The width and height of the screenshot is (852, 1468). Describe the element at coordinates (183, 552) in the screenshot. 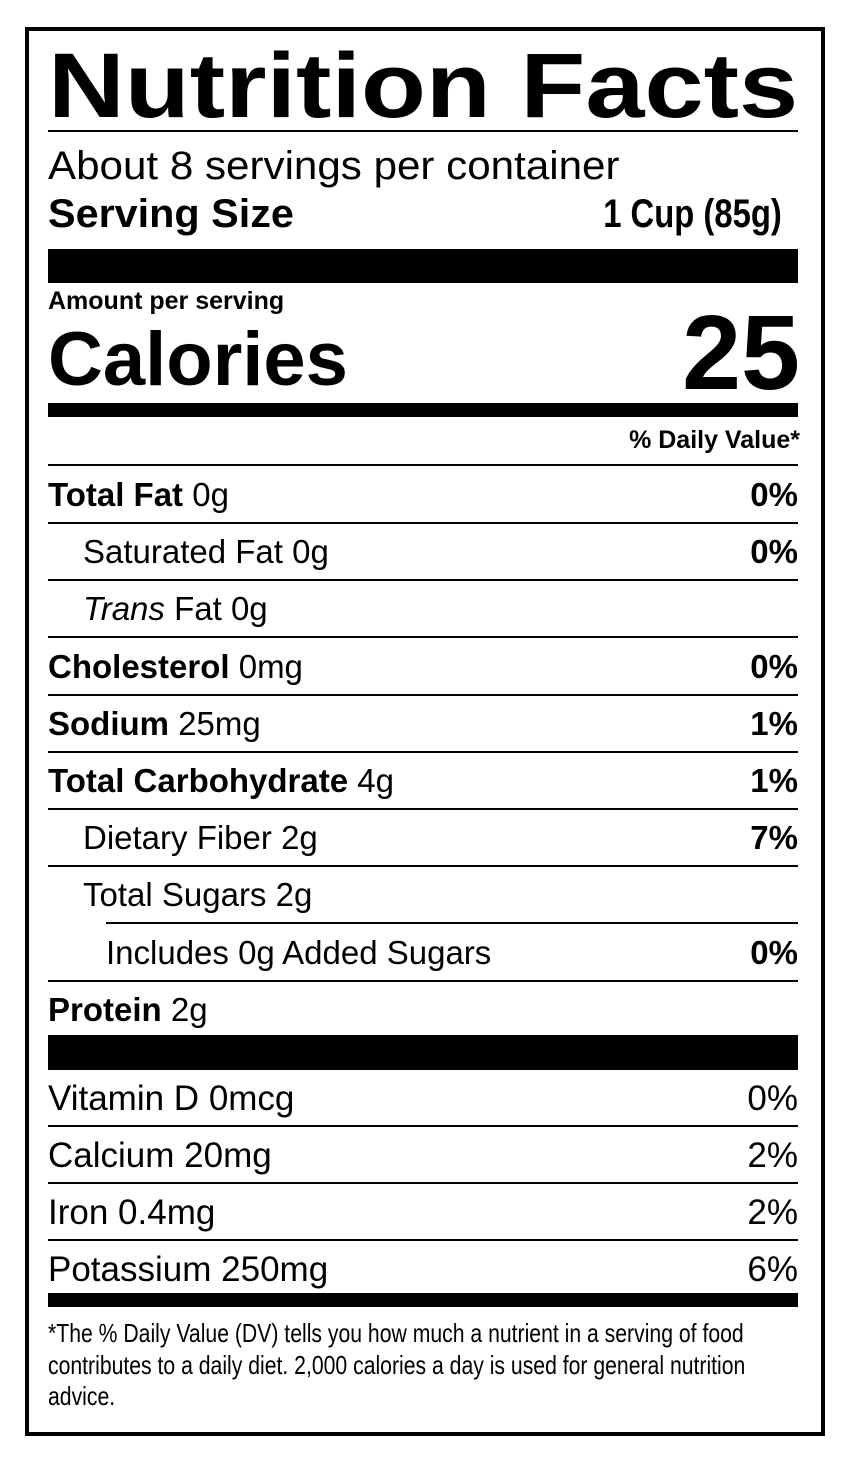

I see `nutrient-name: Saturated Fat` at that location.